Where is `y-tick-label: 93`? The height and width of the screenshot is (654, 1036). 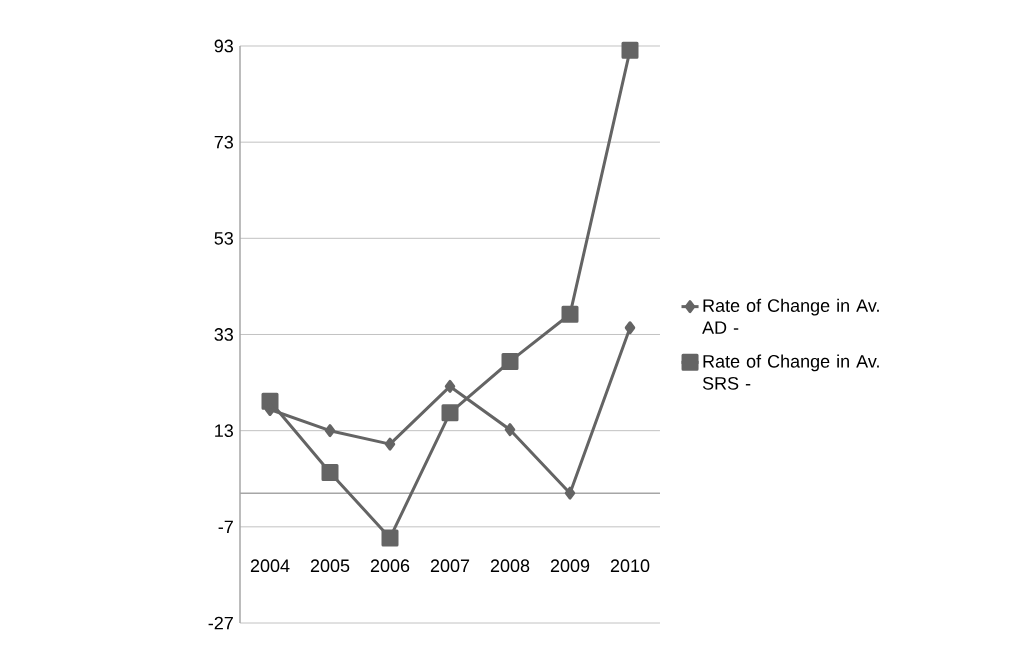
y-tick-label: 93 is located at coordinates (224, 46).